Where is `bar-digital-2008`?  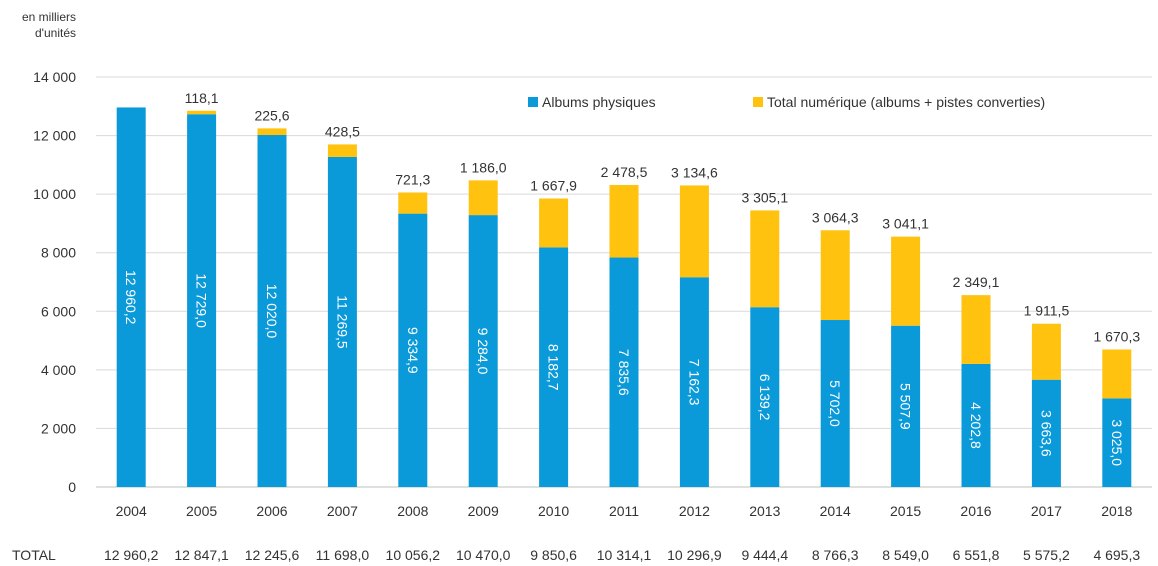
bar-digital-2008 is located at coordinates (413, 203).